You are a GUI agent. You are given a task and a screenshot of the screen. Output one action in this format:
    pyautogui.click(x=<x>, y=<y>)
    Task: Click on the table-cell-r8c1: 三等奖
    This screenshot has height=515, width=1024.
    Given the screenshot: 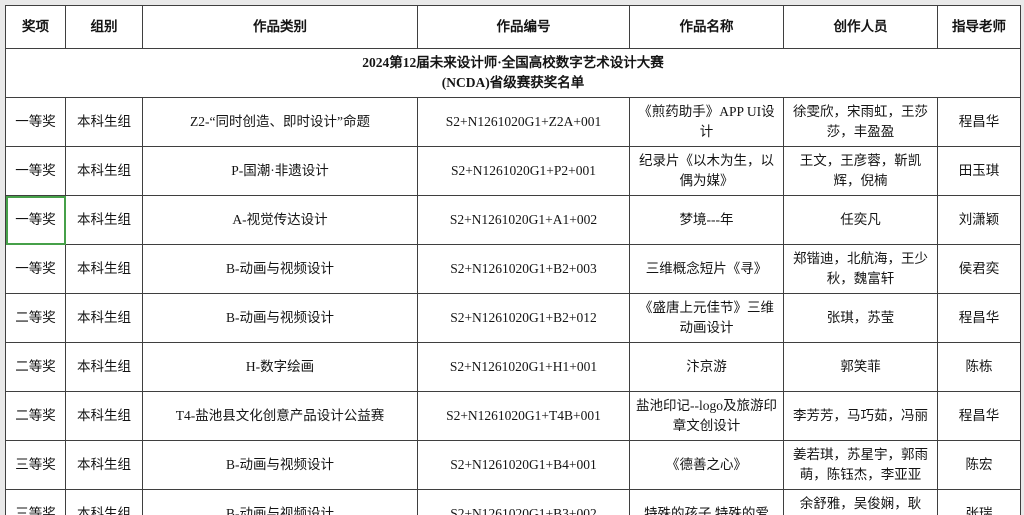 What is the action you would take?
    pyautogui.click(x=35, y=465)
    